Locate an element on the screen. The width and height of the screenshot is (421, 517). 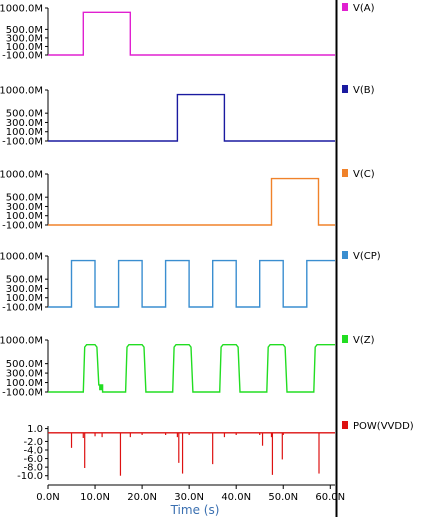
series-line-V(CP) is located at coordinates (191, 283).